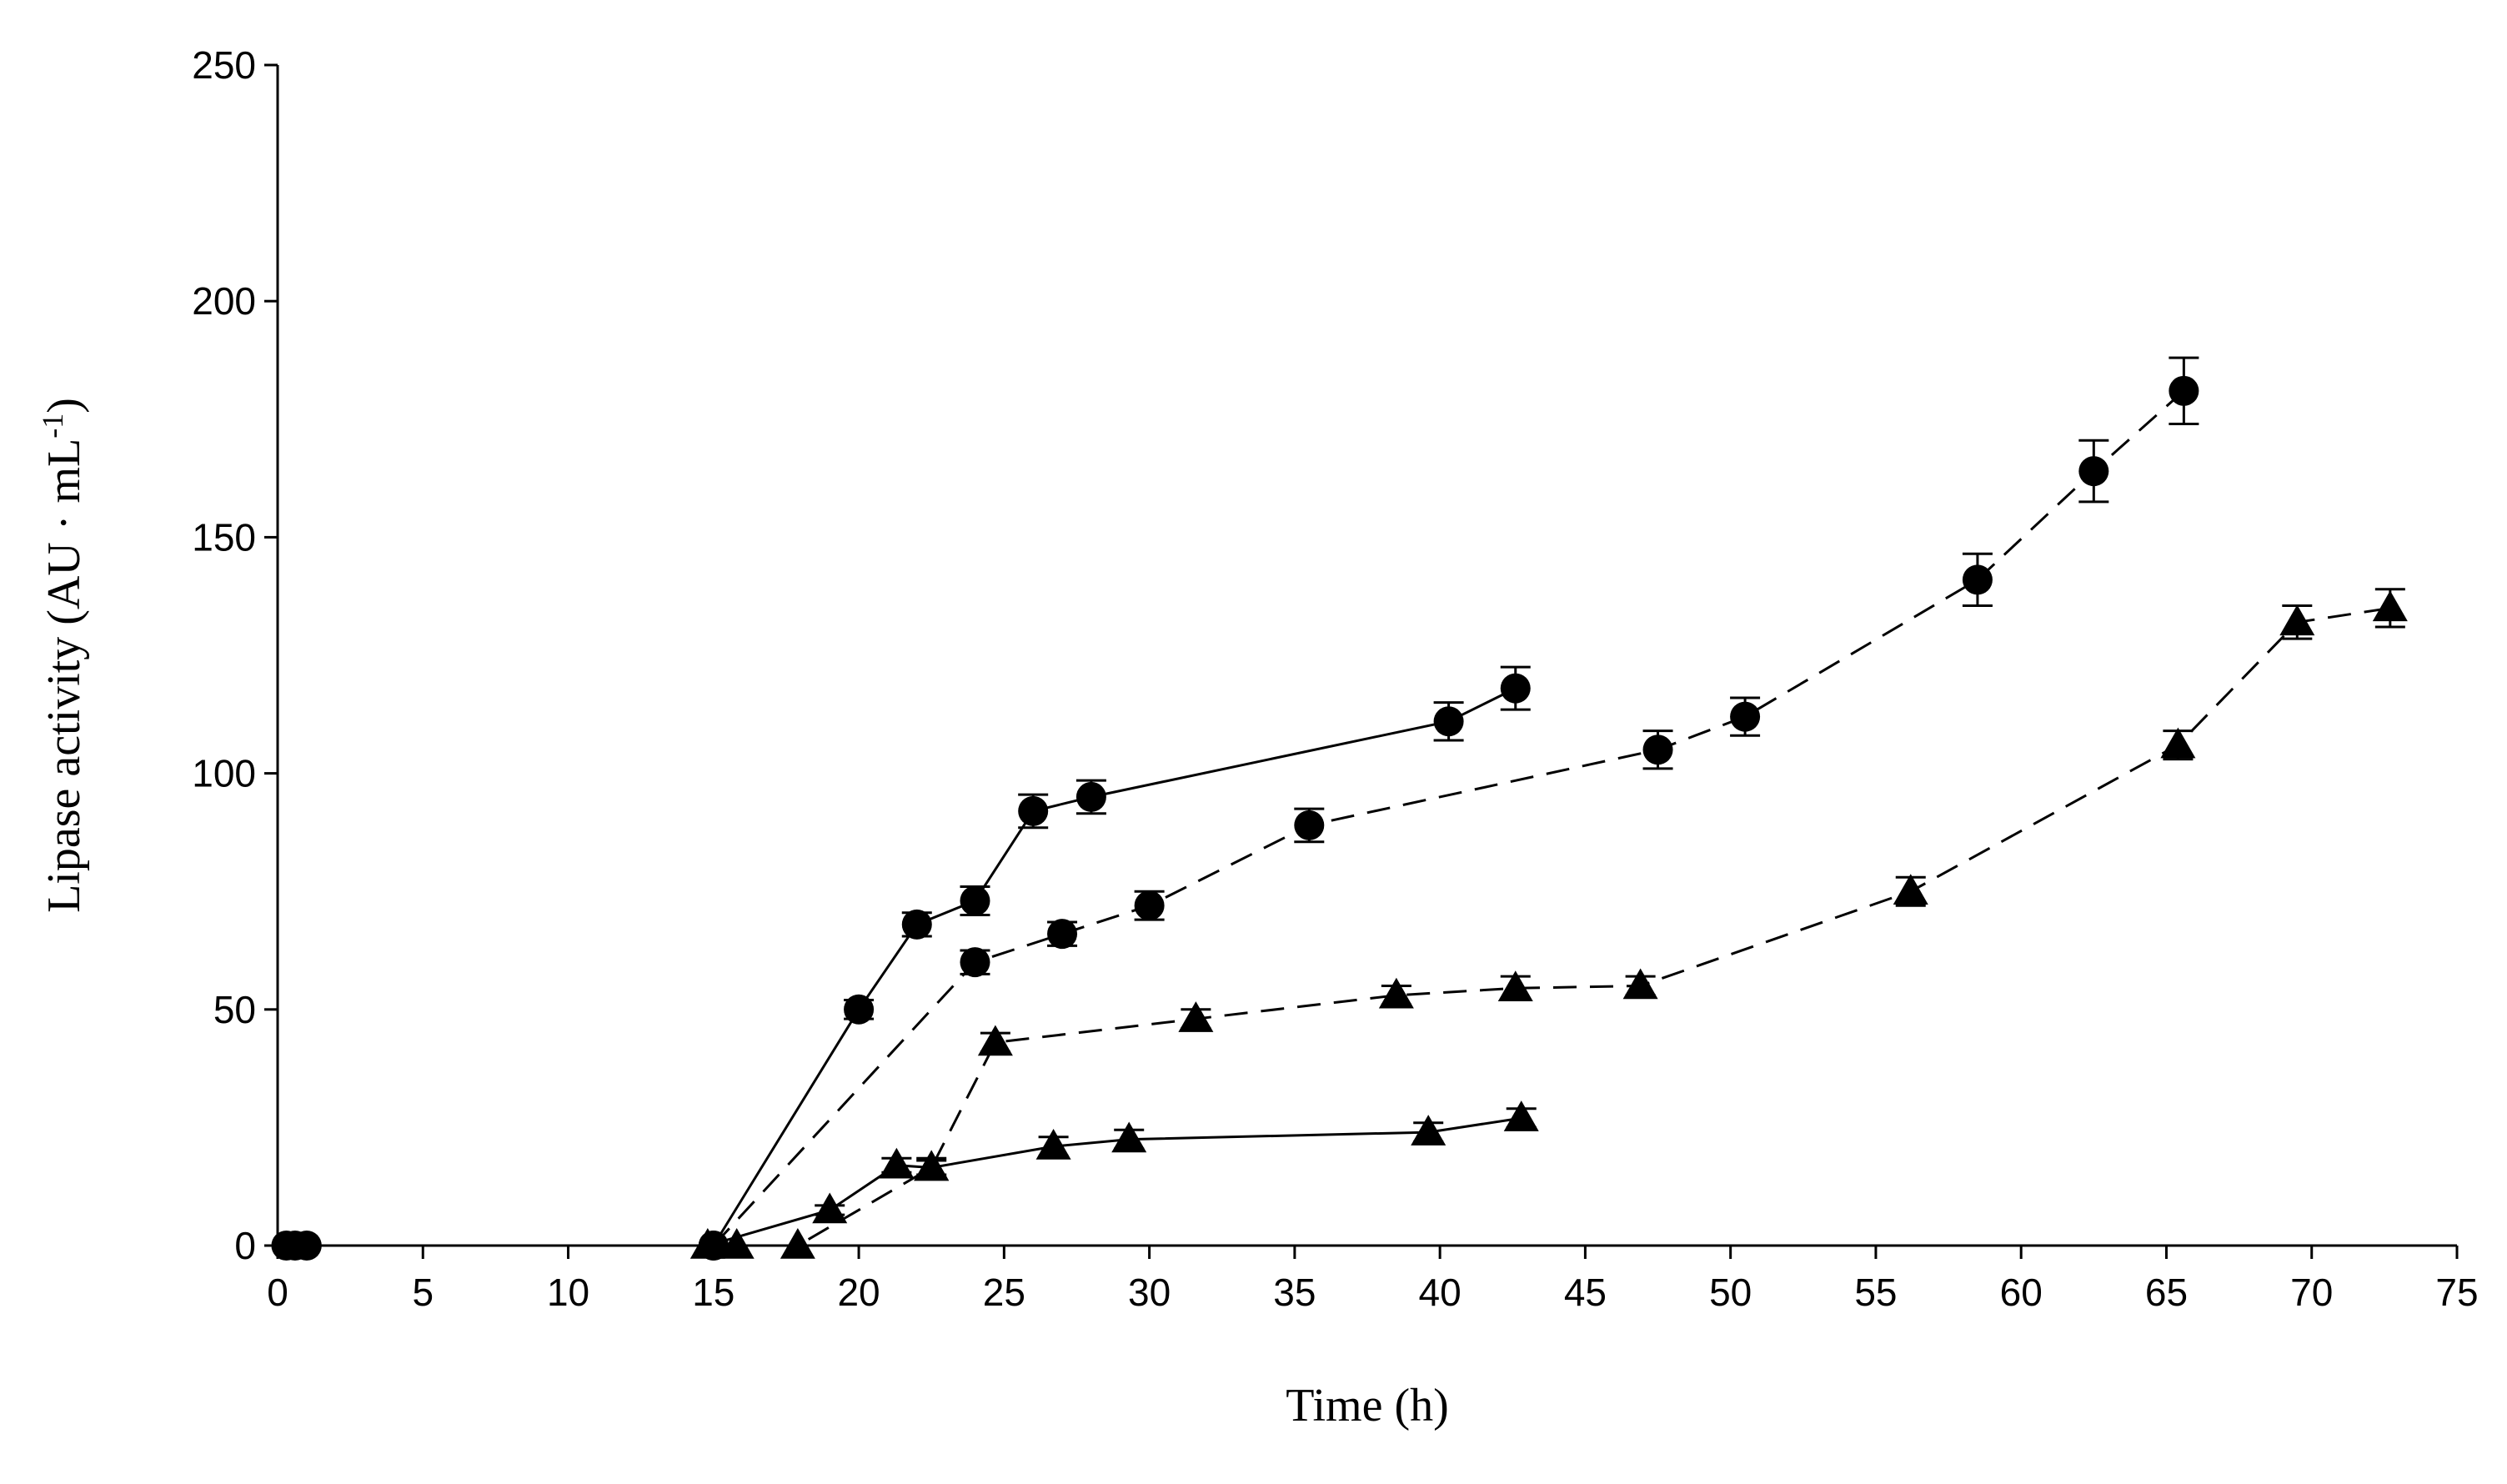 Image resolution: width=2507 pixels, height=1484 pixels. I want to click on y-axis-title-superscript: -1, so click(52, 426).